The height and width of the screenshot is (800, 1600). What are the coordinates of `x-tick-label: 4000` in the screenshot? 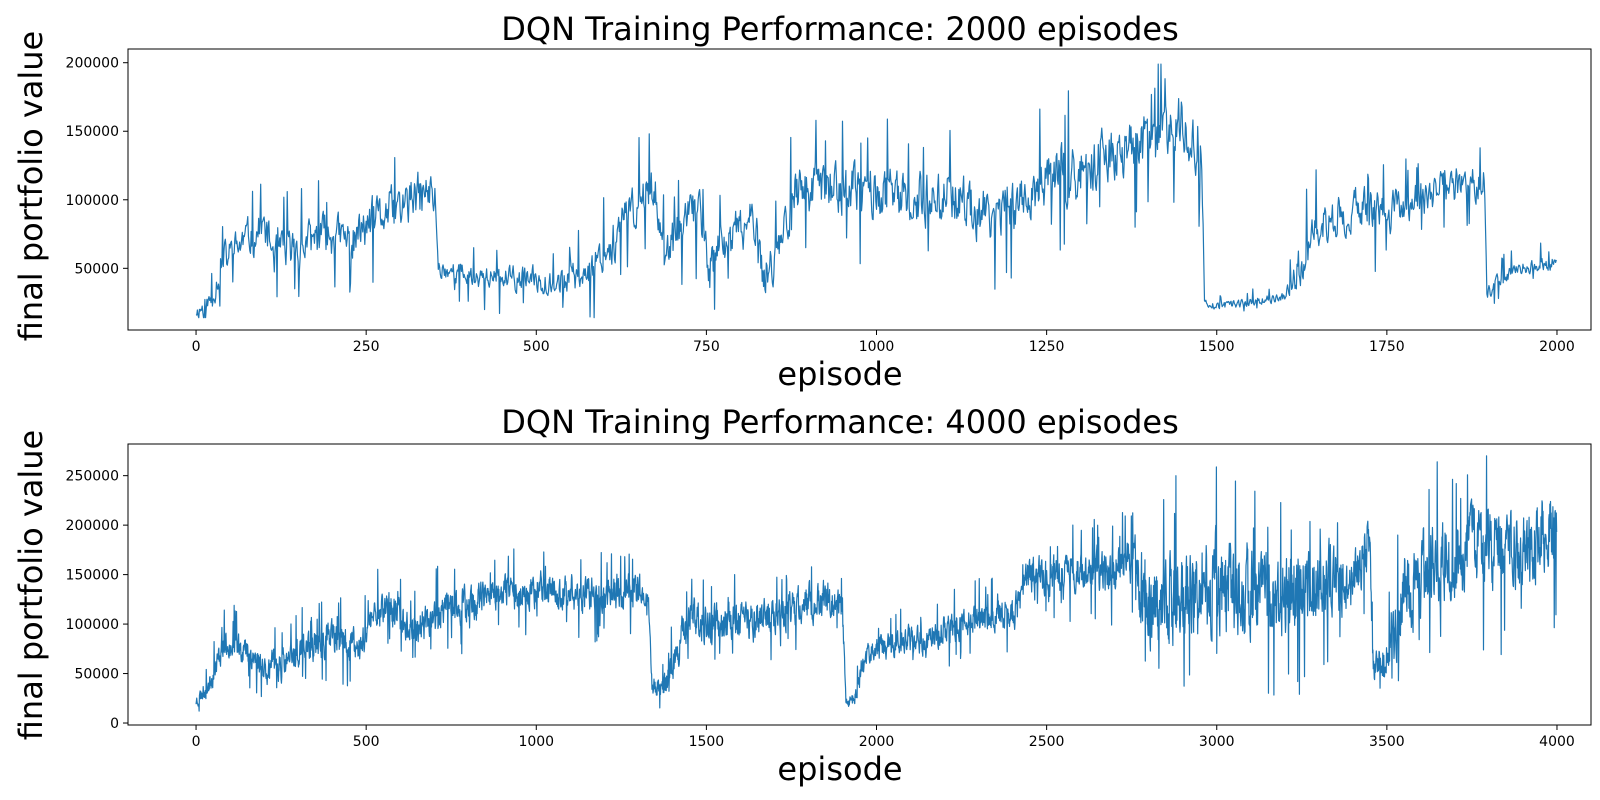 It's located at (1557, 742).